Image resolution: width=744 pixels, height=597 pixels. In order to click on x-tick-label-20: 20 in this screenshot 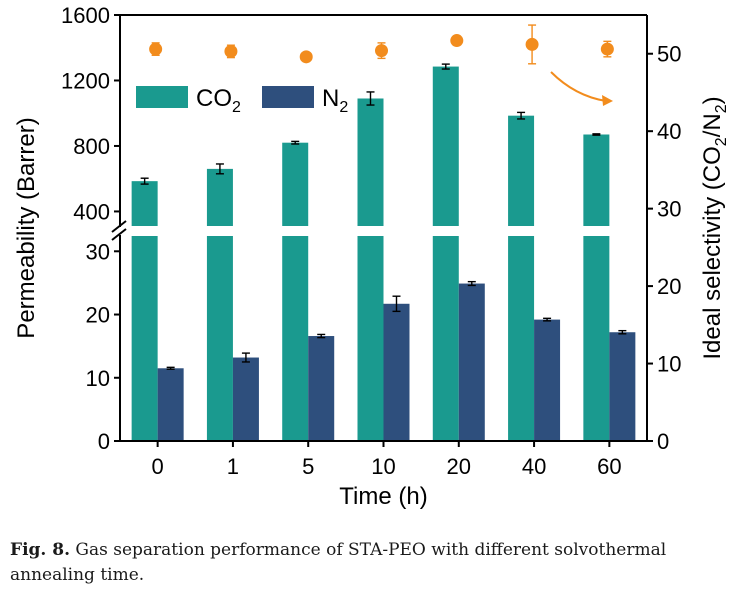, I will do `click(459, 466)`.